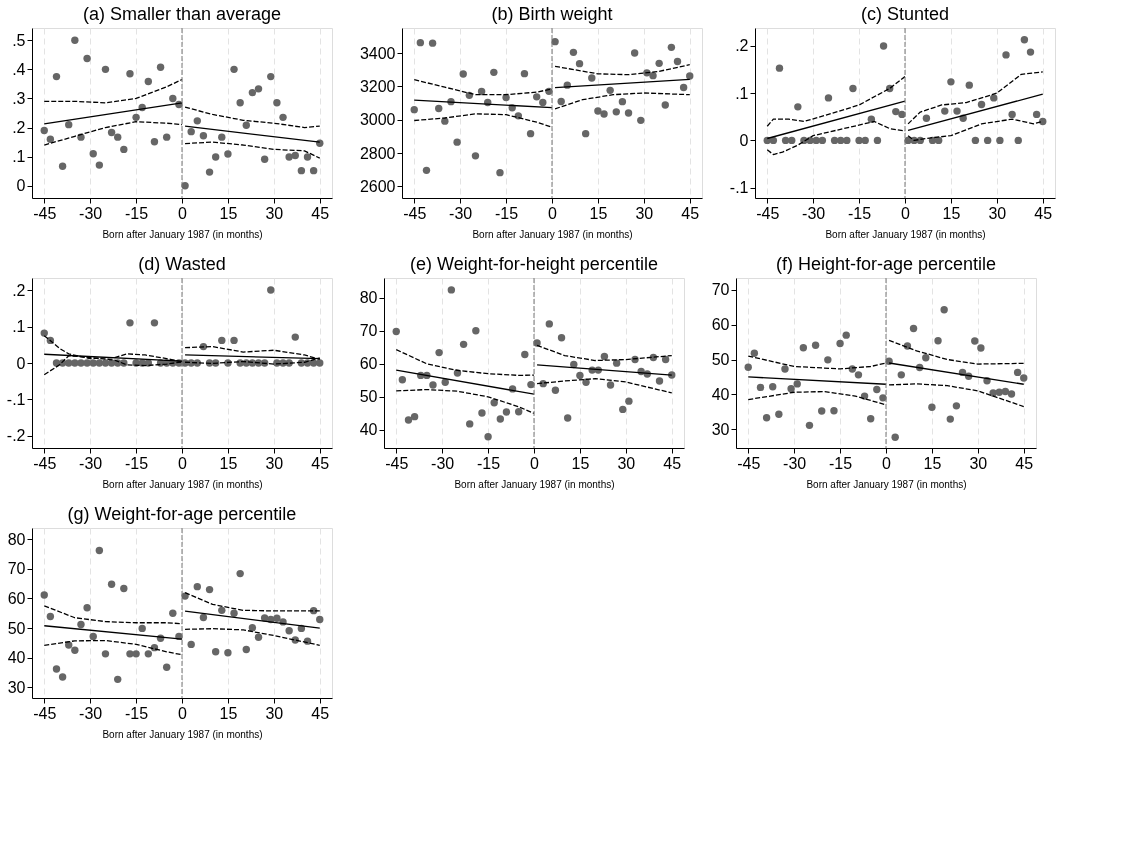  Describe the element at coordinates (182, 13) in the screenshot. I see `chart-title: (a) Smaller than average` at that location.